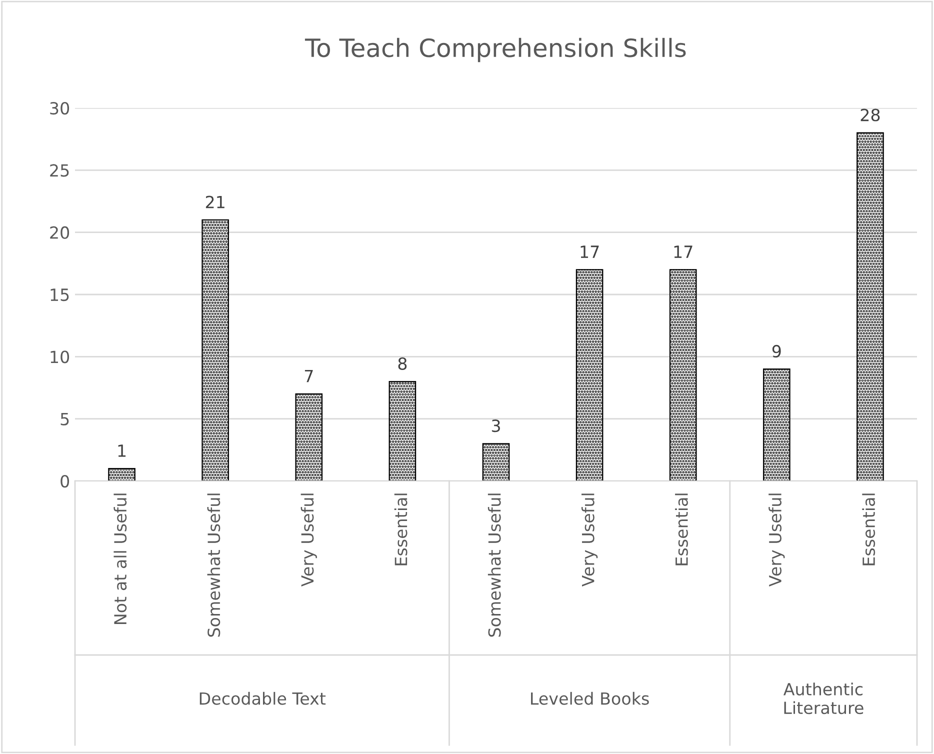 This screenshot has width=934, height=754. Describe the element at coordinates (496, 426) in the screenshot. I see `data-label: 3` at that location.